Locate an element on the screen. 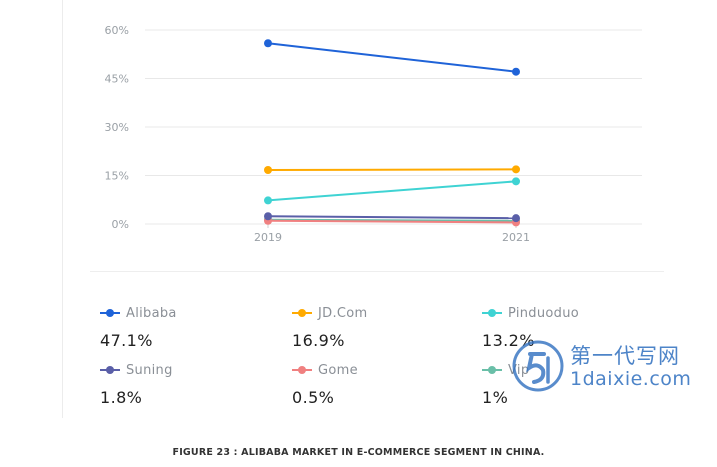  legend-series-value: 16.9% is located at coordinates (318, 340).